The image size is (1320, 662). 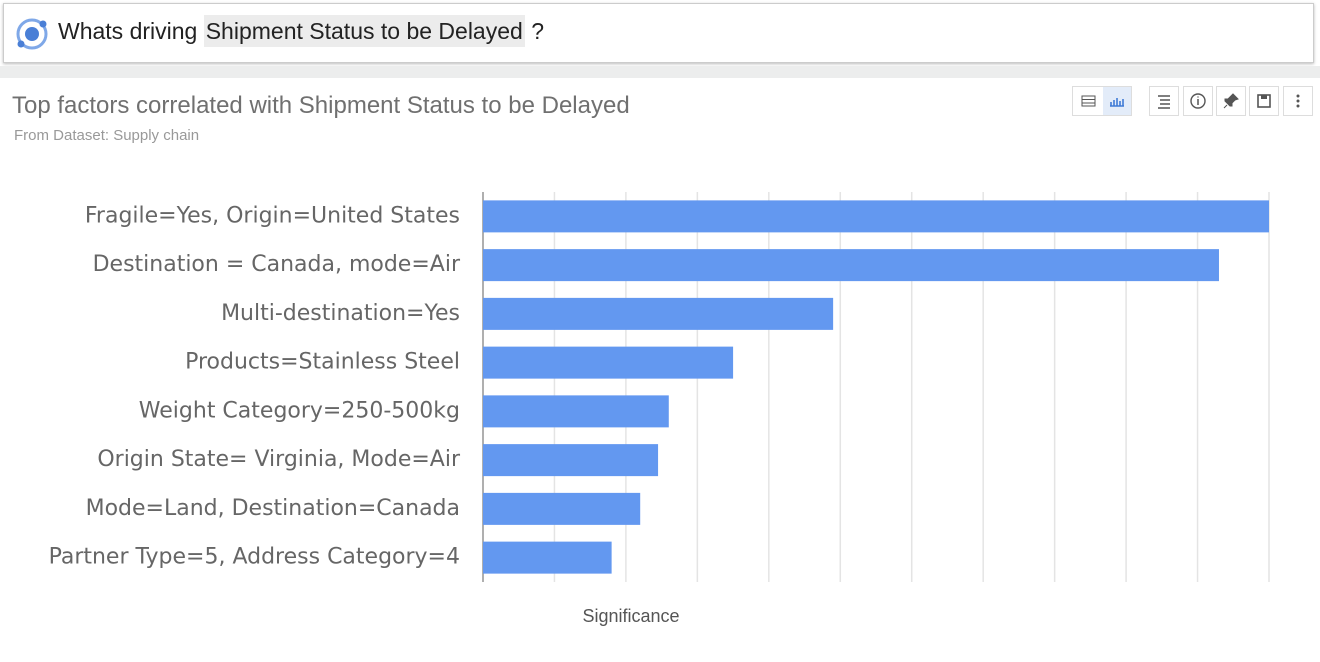 I want to click on list-button, so click(x=1164, y=101).